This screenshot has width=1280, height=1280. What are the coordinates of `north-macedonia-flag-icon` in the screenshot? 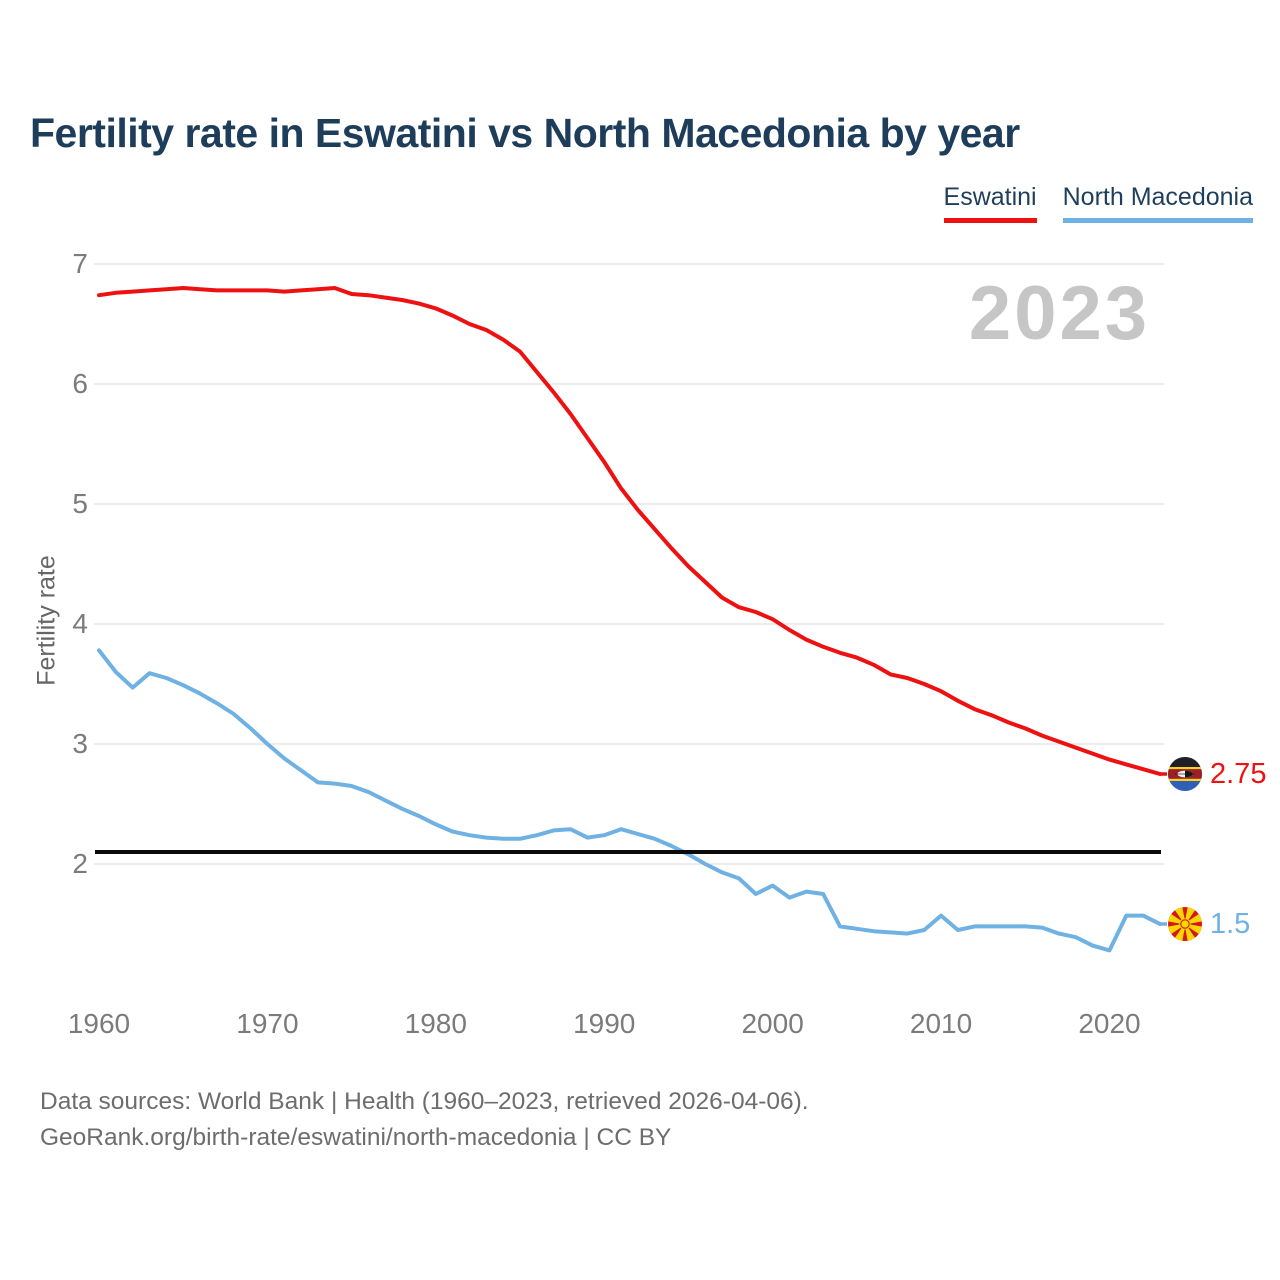 It's located at (1185, 924).